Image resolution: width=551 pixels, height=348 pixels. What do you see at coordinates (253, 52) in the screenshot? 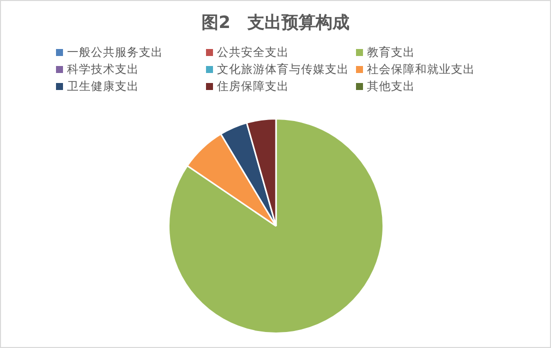
I see `legend-label: 公共安全支出` at bounding box center [253, 52].